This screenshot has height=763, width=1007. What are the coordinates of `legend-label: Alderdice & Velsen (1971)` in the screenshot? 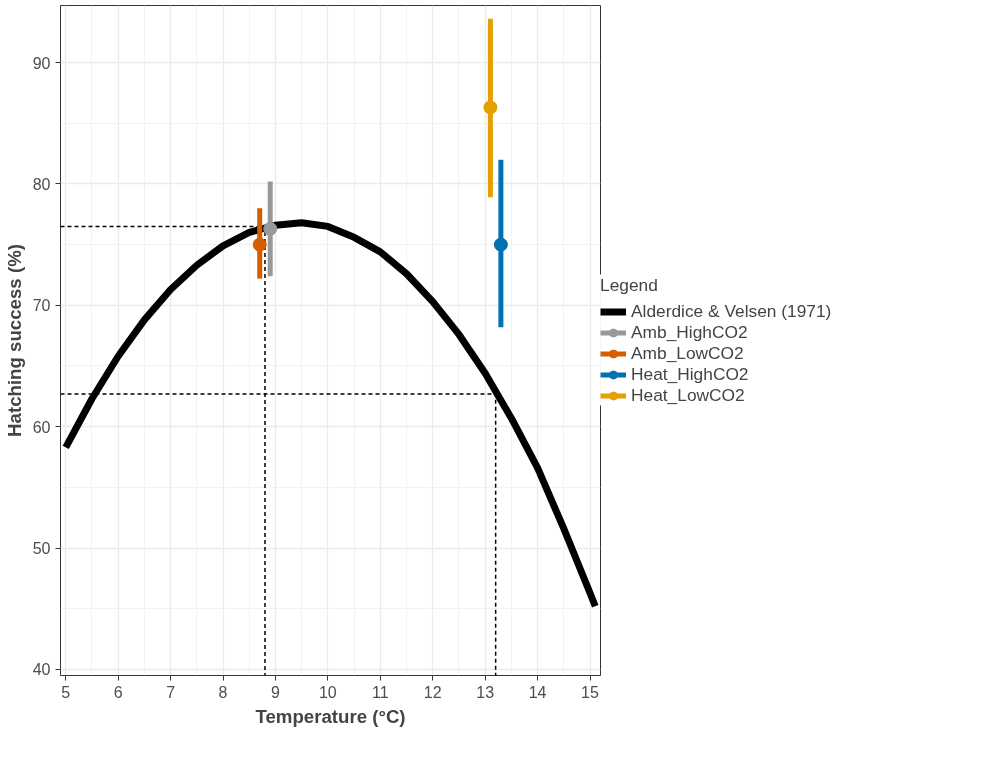 It's located at (731, 311).